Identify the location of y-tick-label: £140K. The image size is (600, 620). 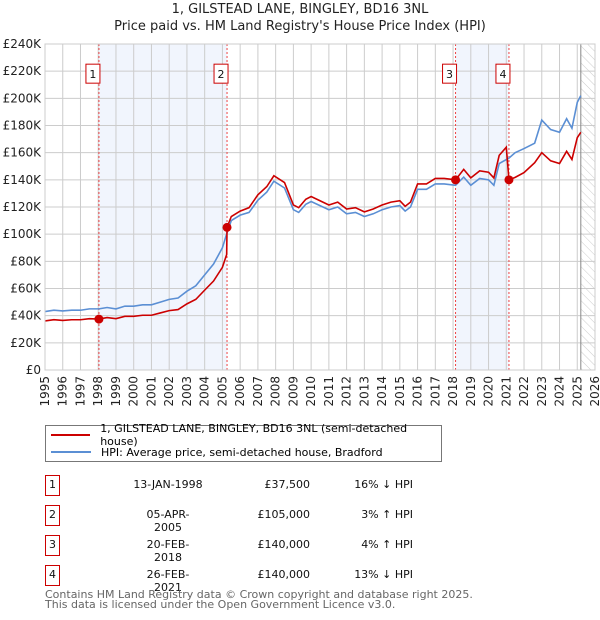
(23, 180).